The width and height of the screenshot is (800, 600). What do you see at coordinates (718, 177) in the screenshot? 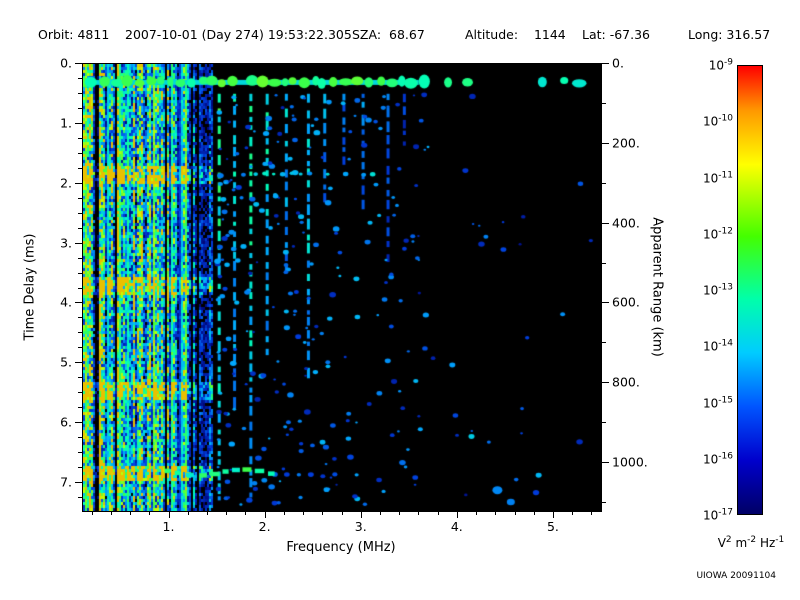
I see `colorbar-tick-label: 10-11` at bounding box center [718, 177].